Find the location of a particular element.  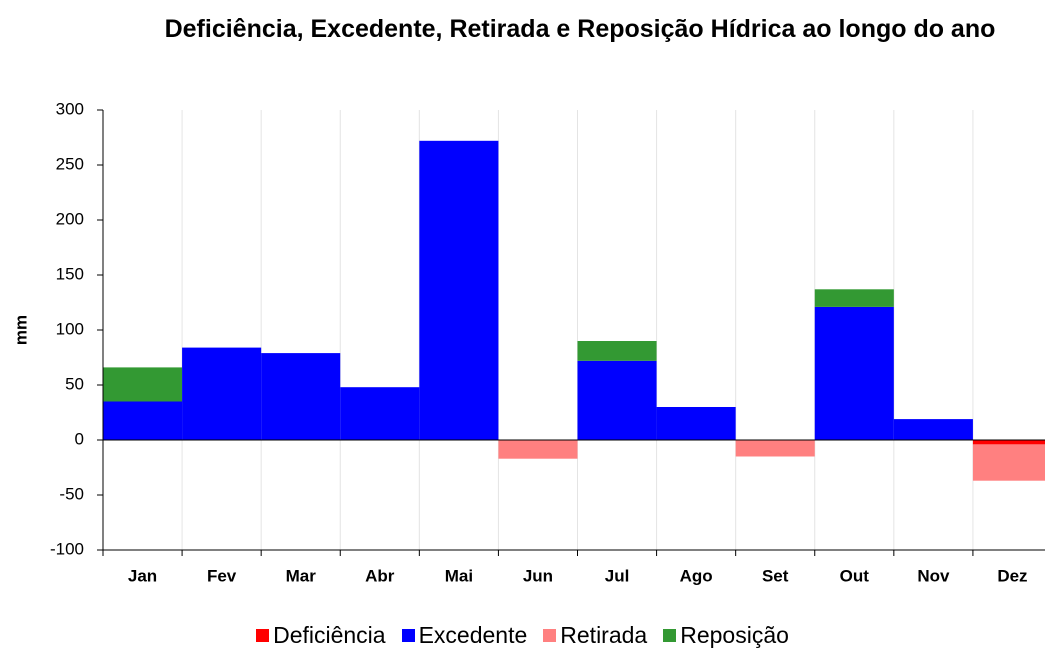

y-tick-label: 300 is located at coordinates (70, 108).